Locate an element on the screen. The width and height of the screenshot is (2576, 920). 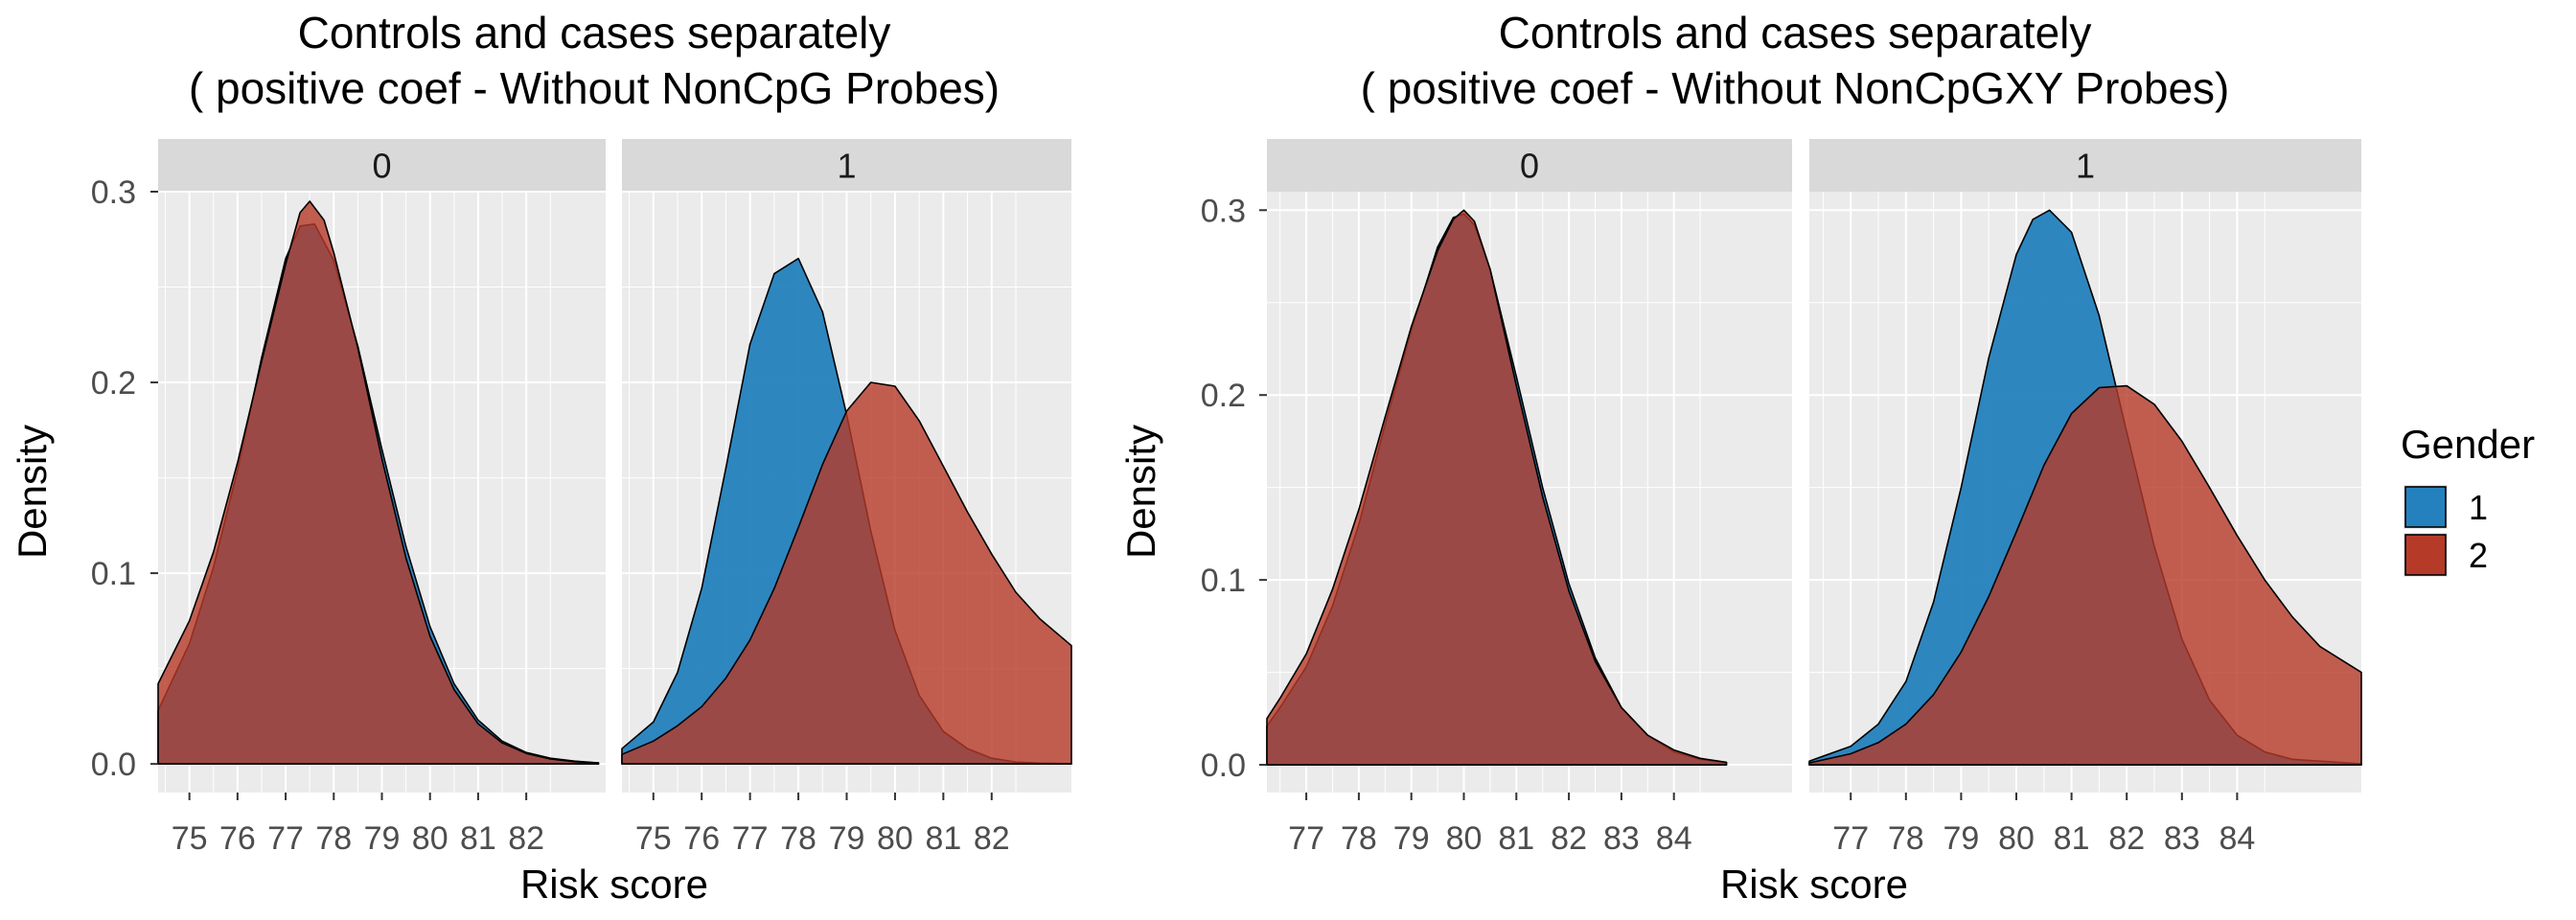
facet-panel: 1 75 76 77 78 79 80 81 82 is located at coordinates (846, 498).